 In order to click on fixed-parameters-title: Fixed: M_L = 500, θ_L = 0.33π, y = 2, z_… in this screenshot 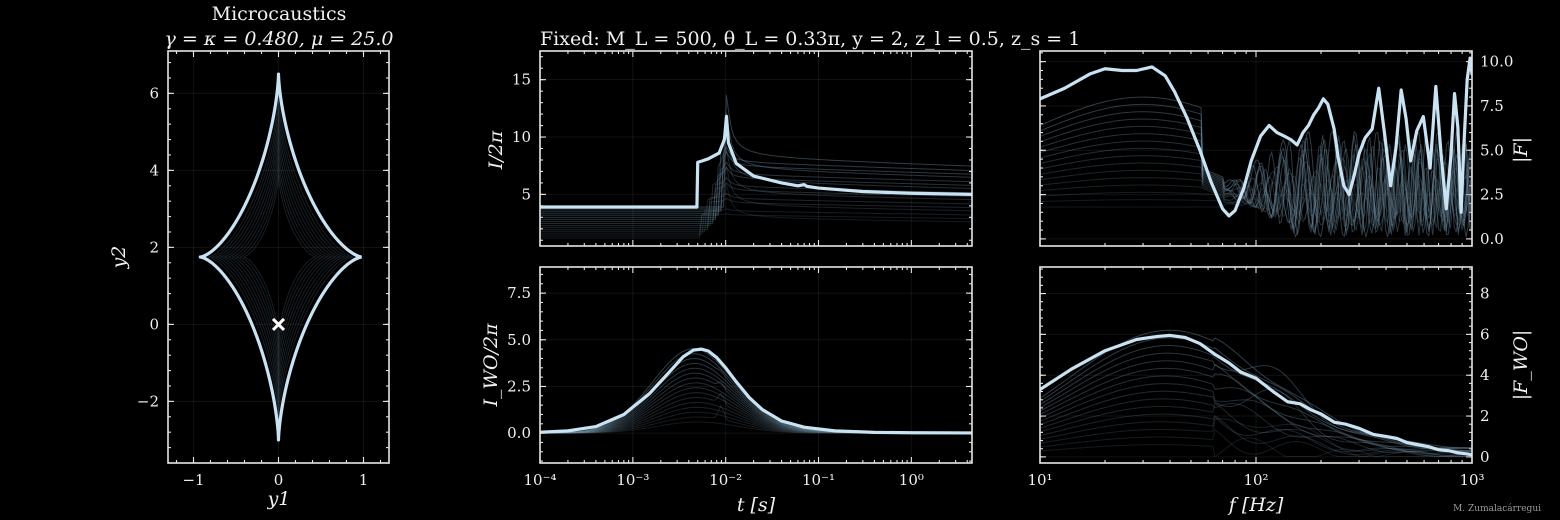, I will do `click(810, 39)`.